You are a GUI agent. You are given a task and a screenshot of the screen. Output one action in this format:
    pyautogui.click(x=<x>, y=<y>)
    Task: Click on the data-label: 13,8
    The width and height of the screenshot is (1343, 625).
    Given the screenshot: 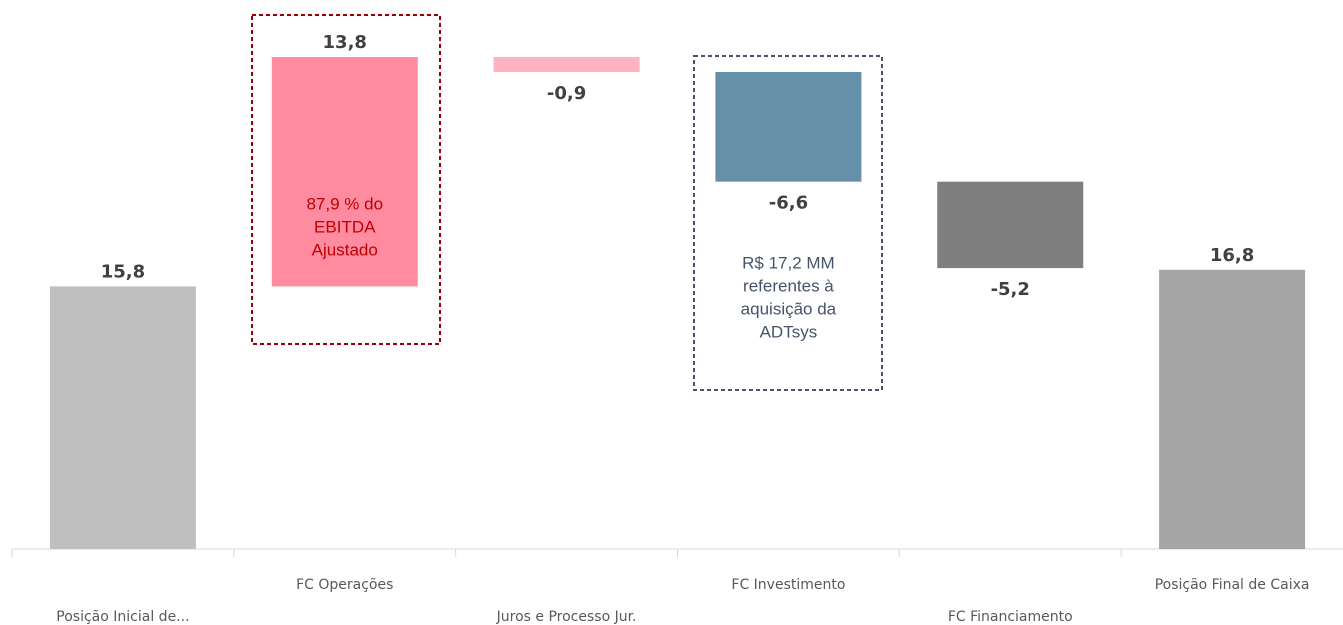 What is the action you would take?
    pyautogui.click(x=345, y=42)
    